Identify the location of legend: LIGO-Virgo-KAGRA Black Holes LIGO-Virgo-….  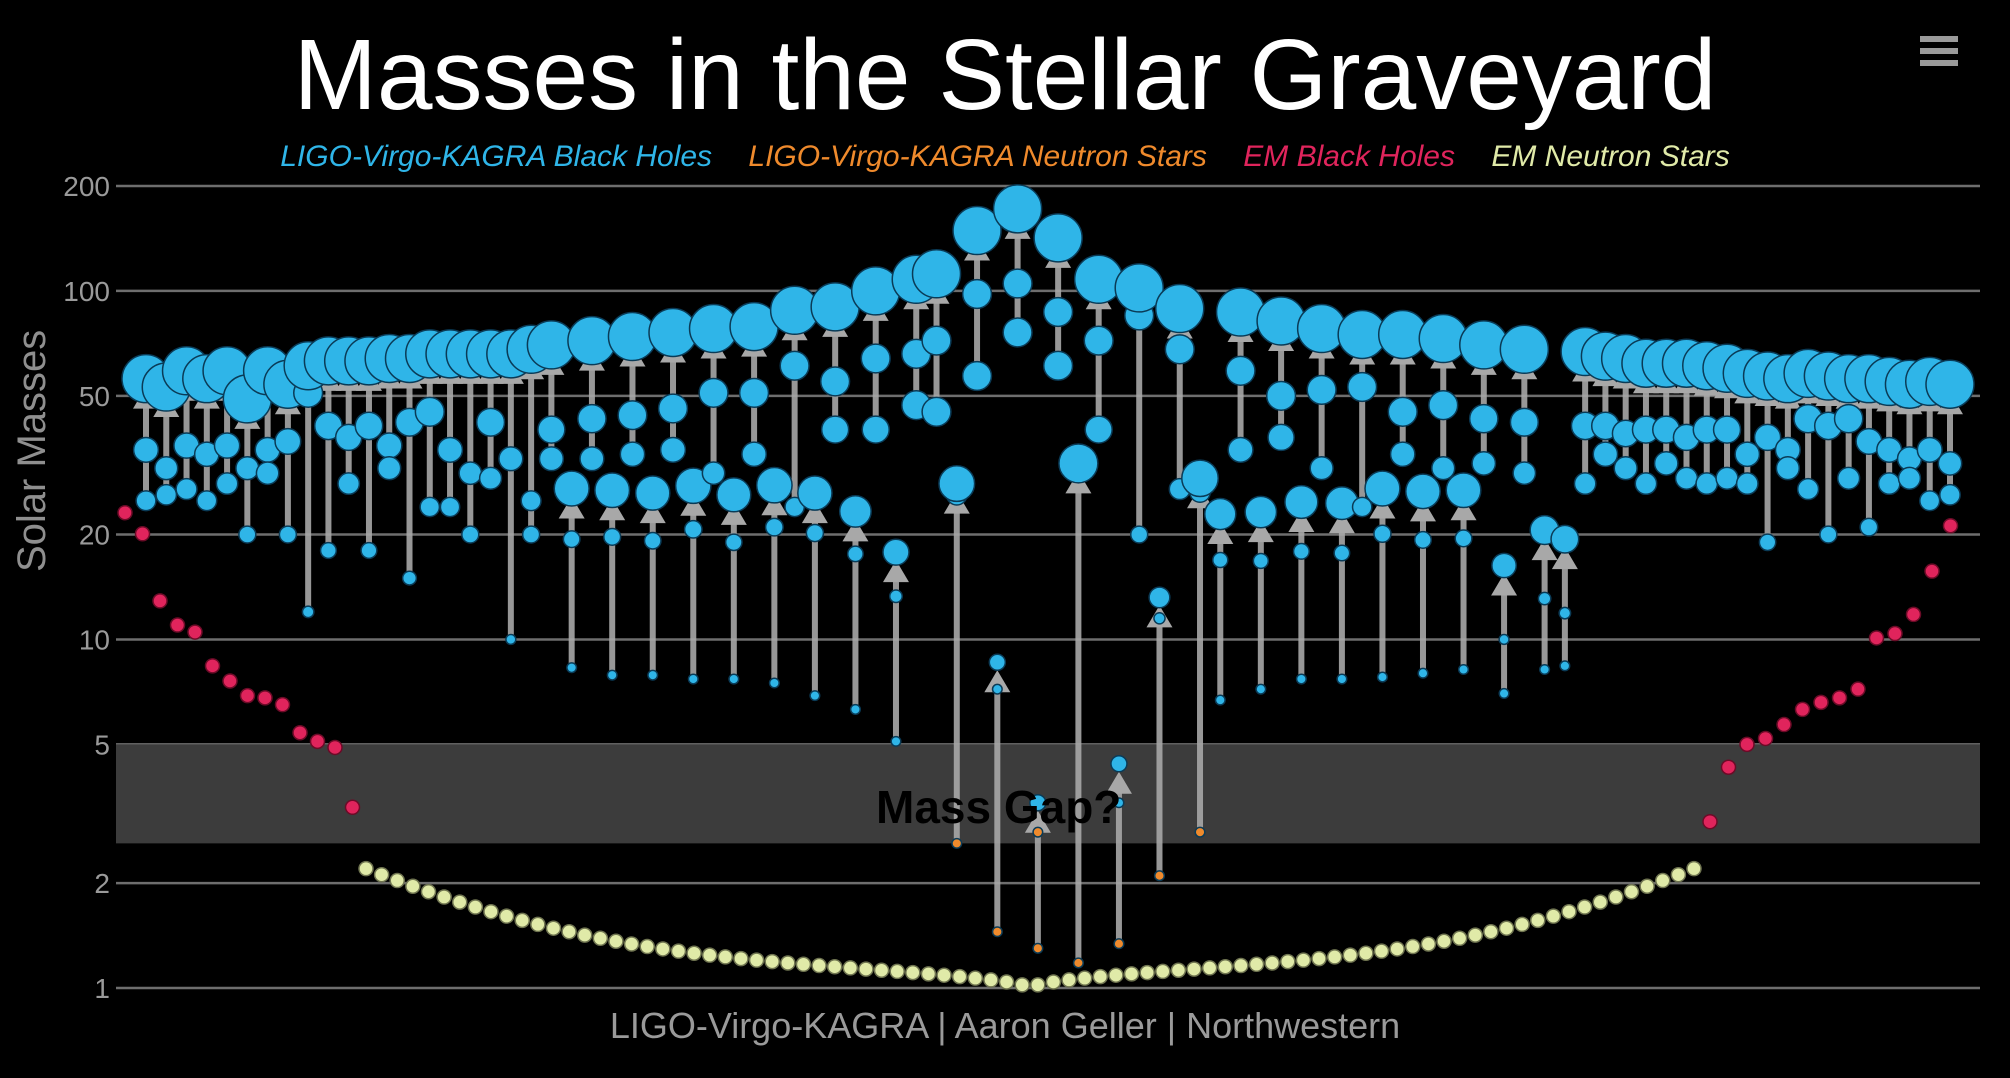
(1005, 157).